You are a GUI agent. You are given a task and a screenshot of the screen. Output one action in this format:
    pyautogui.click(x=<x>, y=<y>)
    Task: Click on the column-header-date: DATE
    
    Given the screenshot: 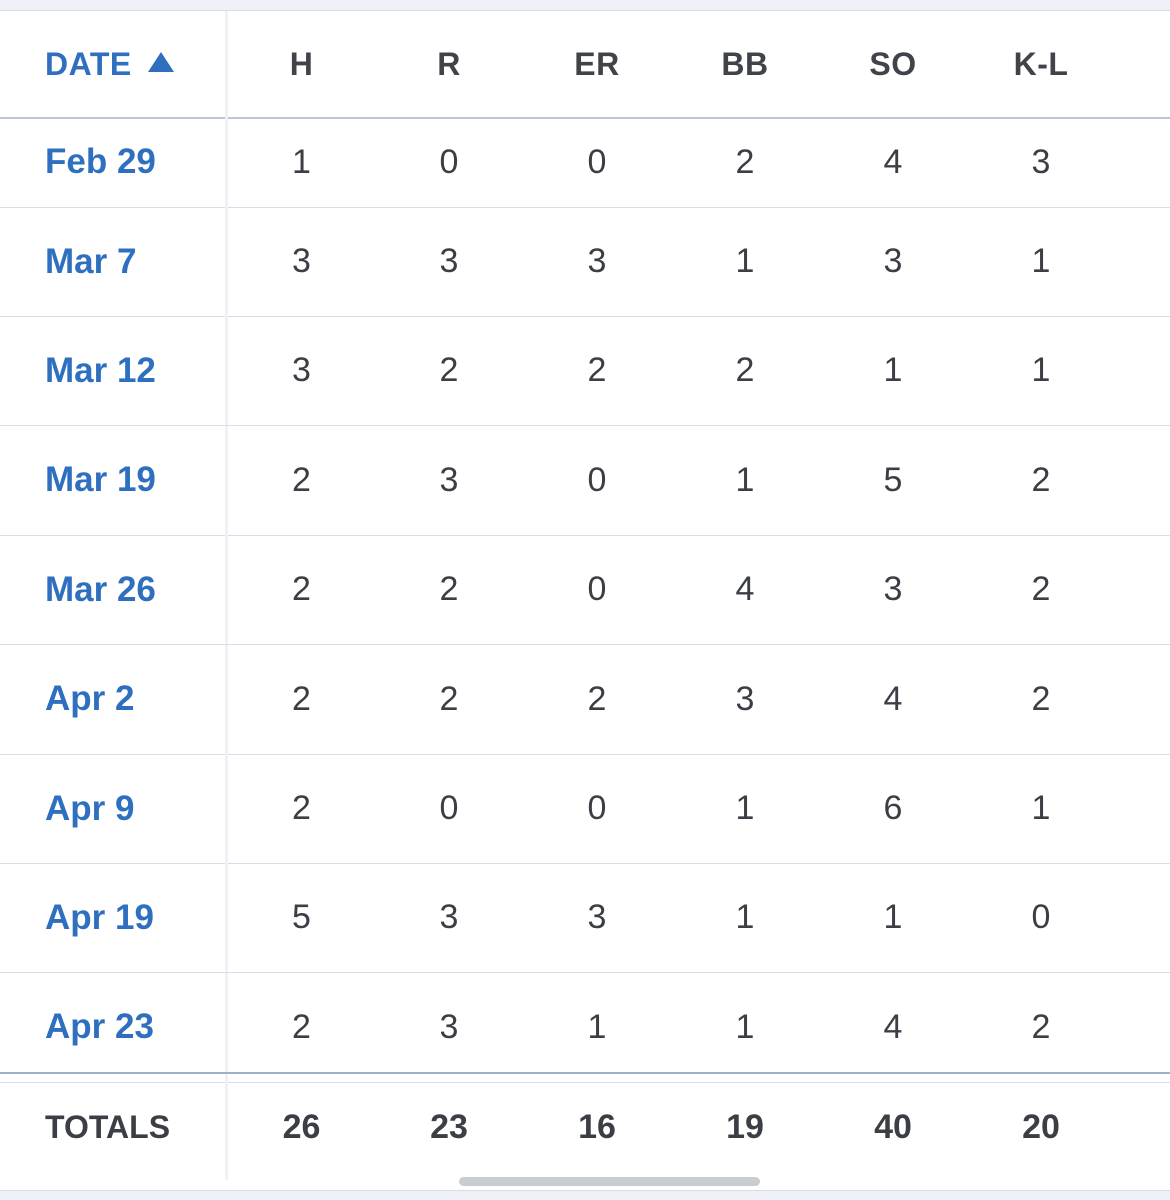 What is the action you would take?
    pyautogui.click(x=114, y=64)
    